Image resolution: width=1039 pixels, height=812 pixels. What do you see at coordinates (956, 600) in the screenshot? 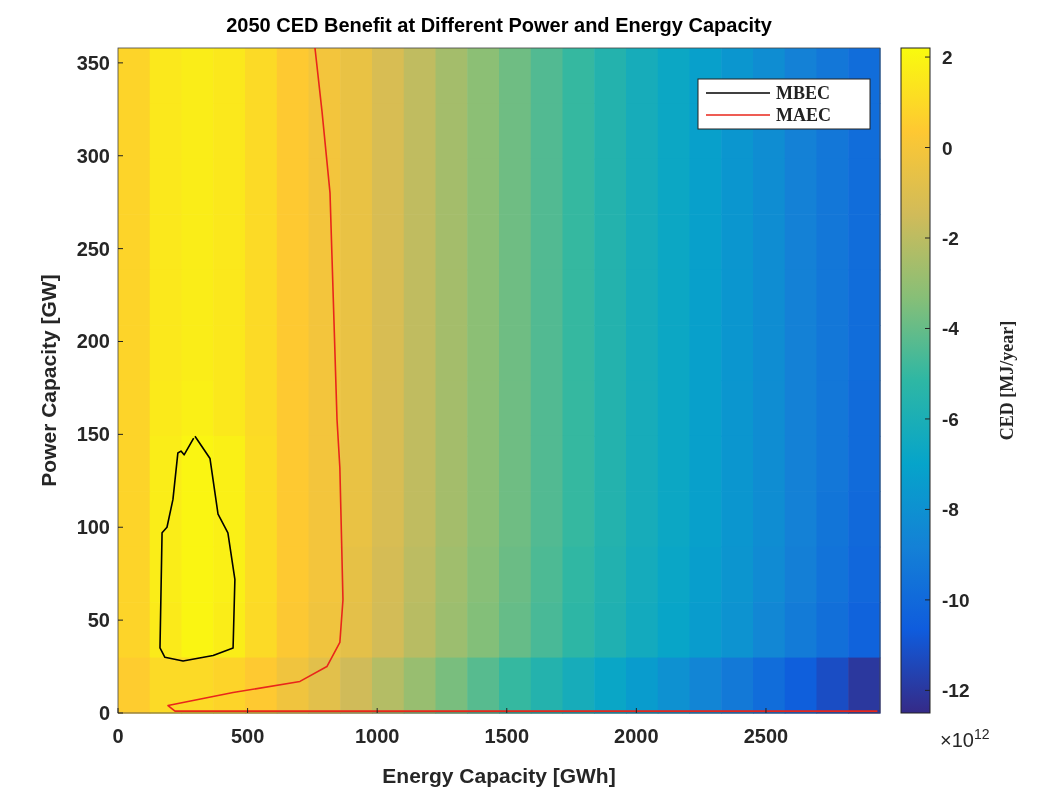
I see `color-bar-label: -10` at bounding box center [956, 600].